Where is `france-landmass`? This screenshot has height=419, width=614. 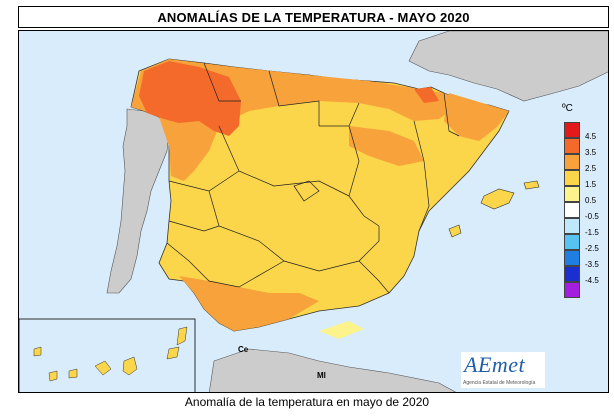
france-landmass is located at coordinates (508, 66).